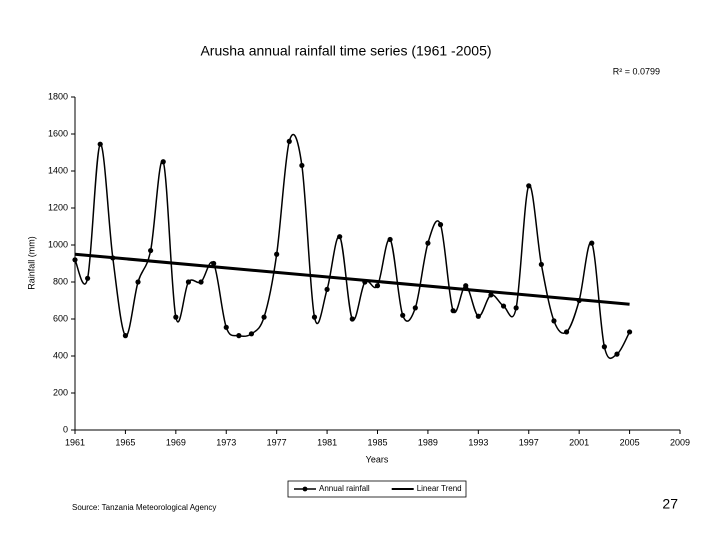 This screenshot has width=720, height=540. What do you see at coordinates (377, 459) in the screenshot?
I see `x-axis-label: Years` at bounding box center [377, 459].